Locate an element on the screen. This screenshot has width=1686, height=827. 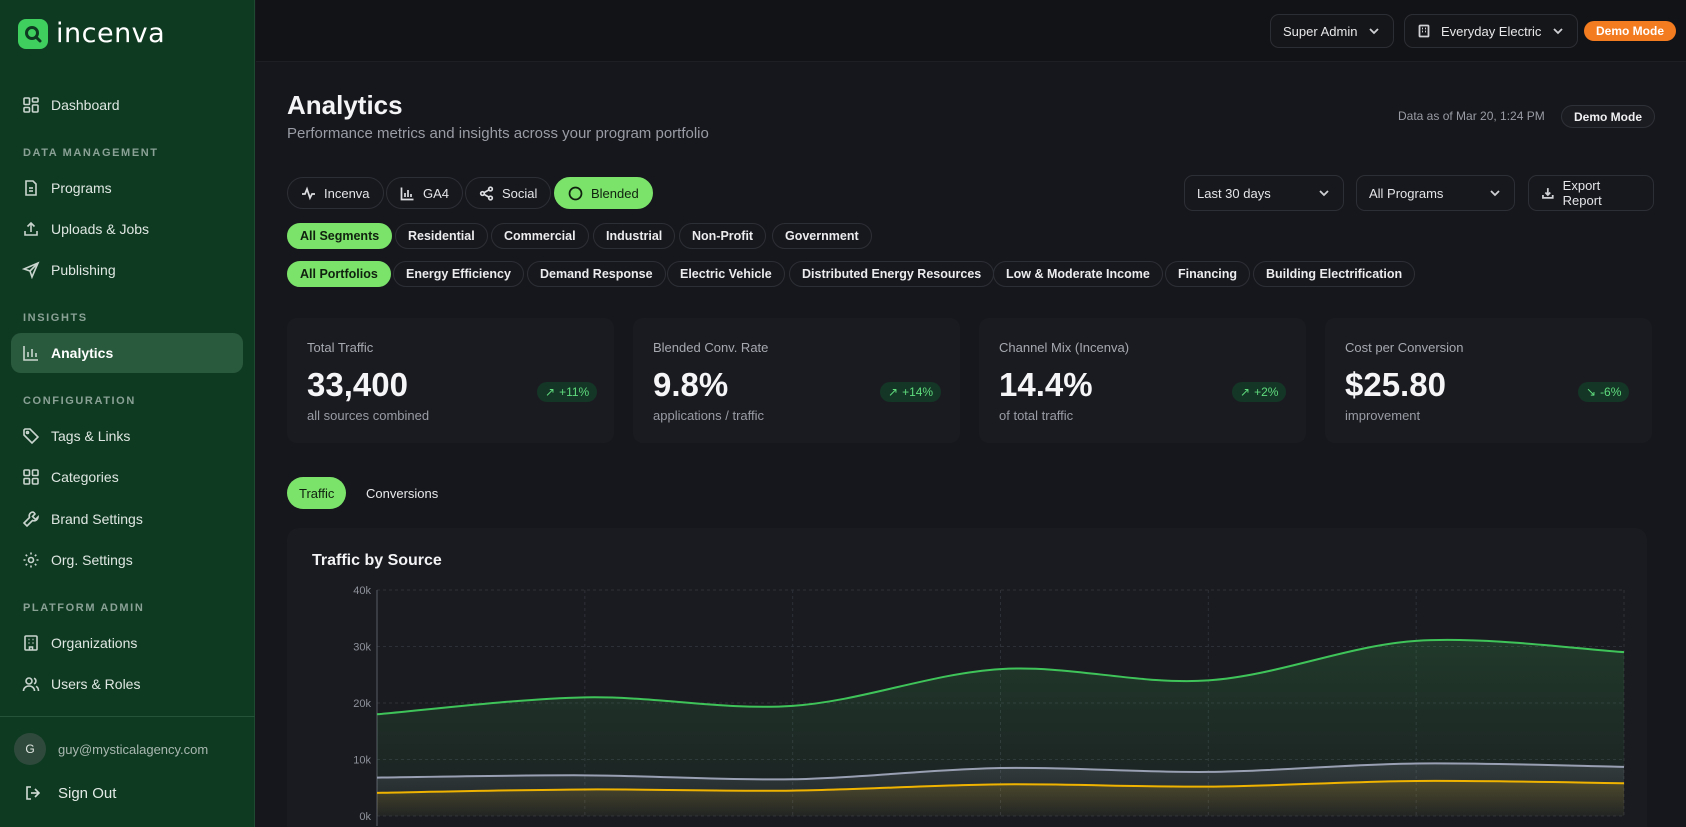
date-range-select: Last 30 days is located at coordinates (1264, 193).